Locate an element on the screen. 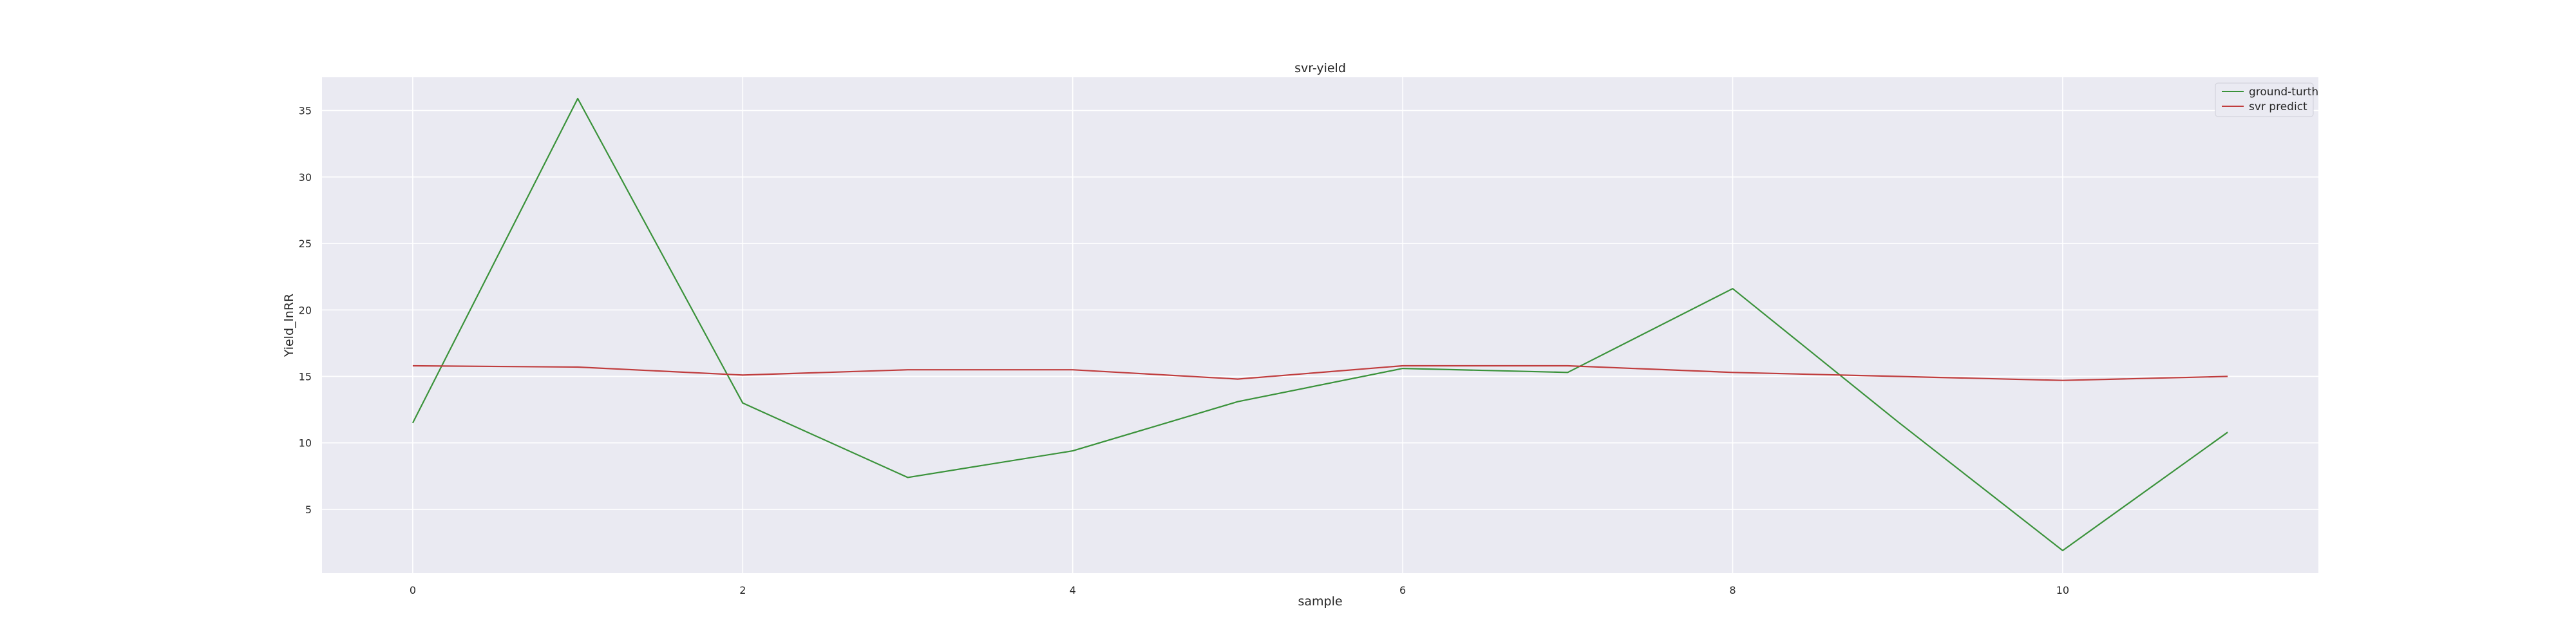 The image size is (2576, 644). legend: ground-turth svr predict is located at coordinates (2266, 100).